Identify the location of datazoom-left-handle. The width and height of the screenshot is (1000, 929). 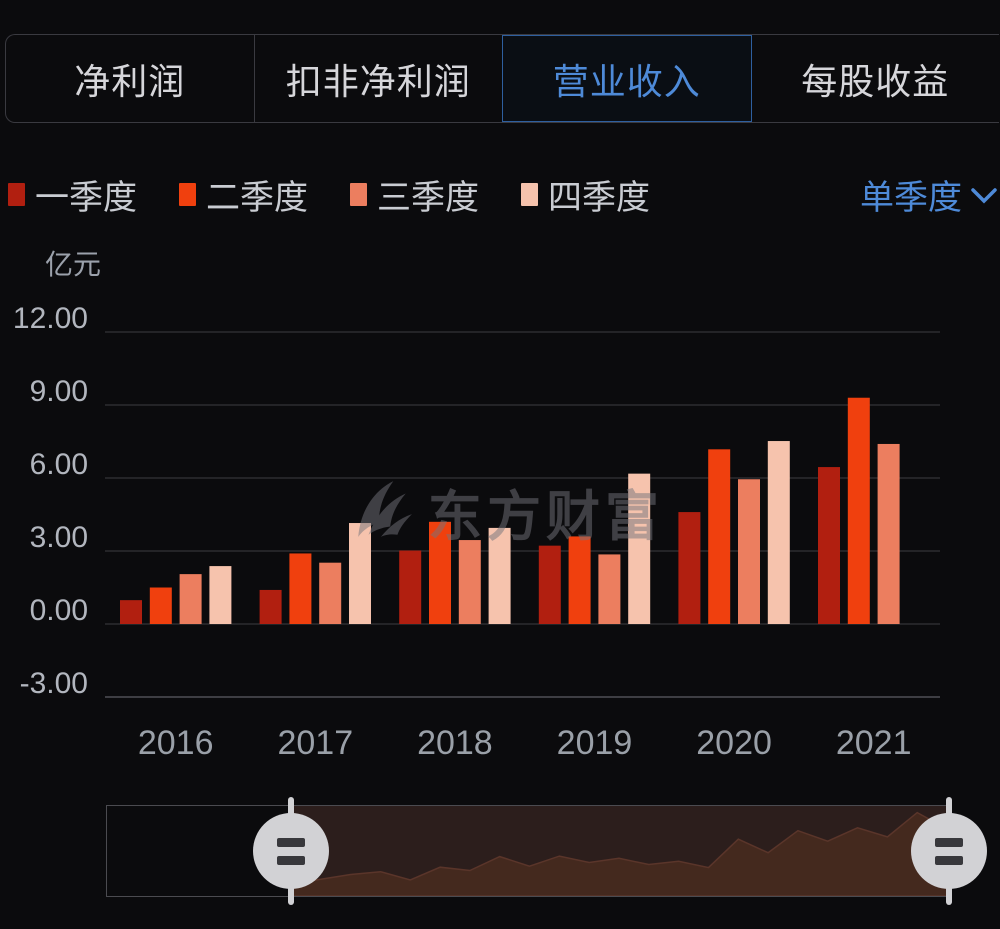
(291, 851).